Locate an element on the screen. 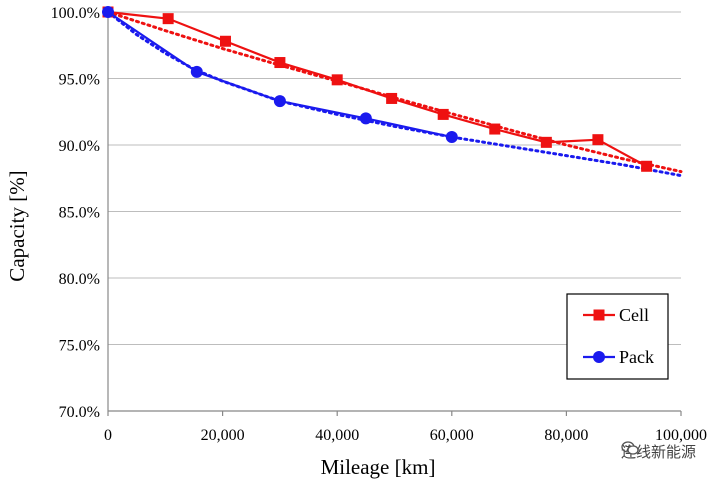  legend-cell-marker is located at coordinates (599, 315).